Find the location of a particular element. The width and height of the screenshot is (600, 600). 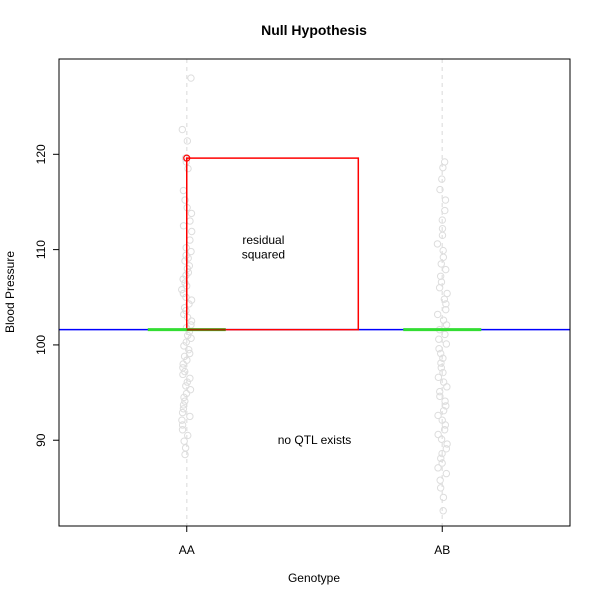

annotation-text: squared is located at coordinates (263, 254).